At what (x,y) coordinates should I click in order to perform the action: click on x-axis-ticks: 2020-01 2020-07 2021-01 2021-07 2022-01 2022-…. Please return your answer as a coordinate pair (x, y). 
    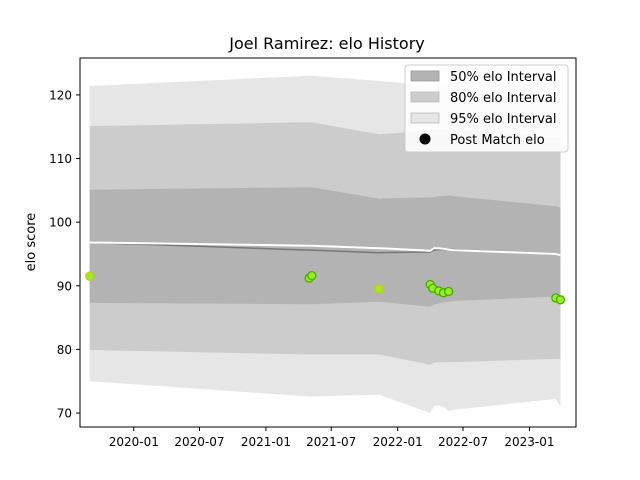
    Looking at the image, I should click on (332, 438).